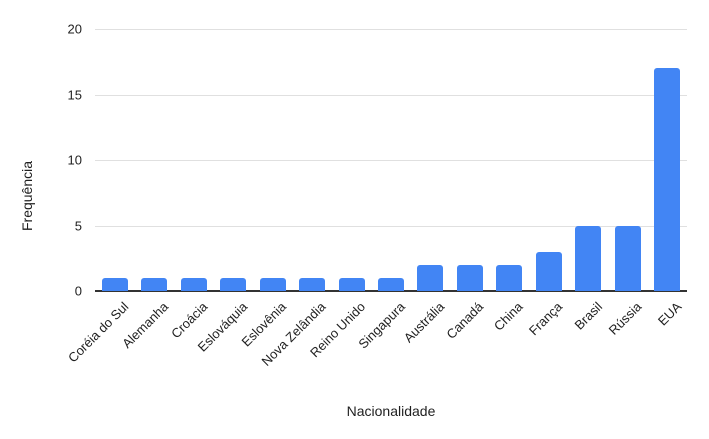 The width and height of the screenshot is (709, 439). Describe the element at coordinates (114, 284) in the screenshot. I see `bar-Coréia do Sul` at that location.